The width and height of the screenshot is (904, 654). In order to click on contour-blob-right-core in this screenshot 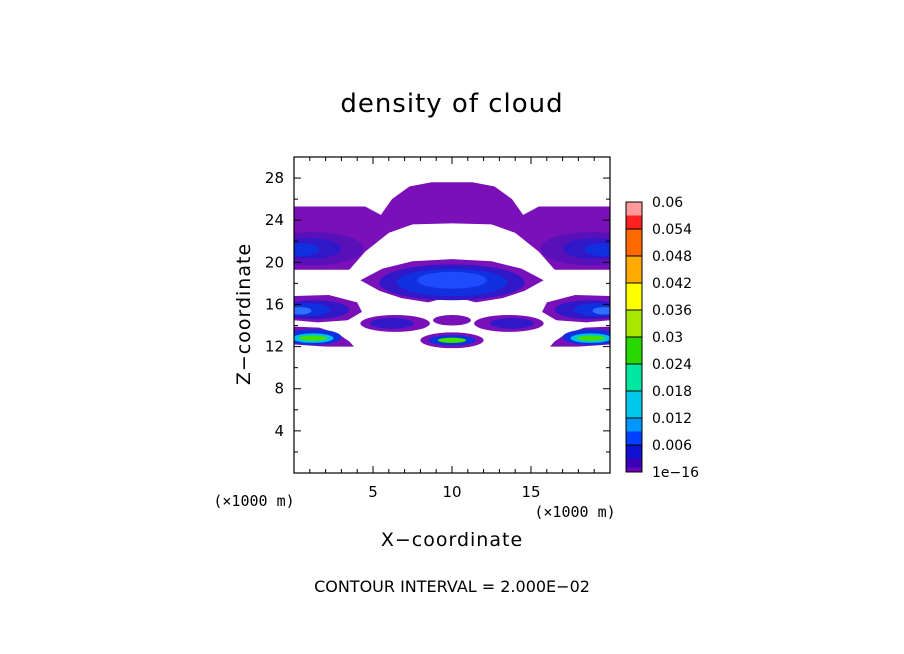, I will do `click(512, 323)`.